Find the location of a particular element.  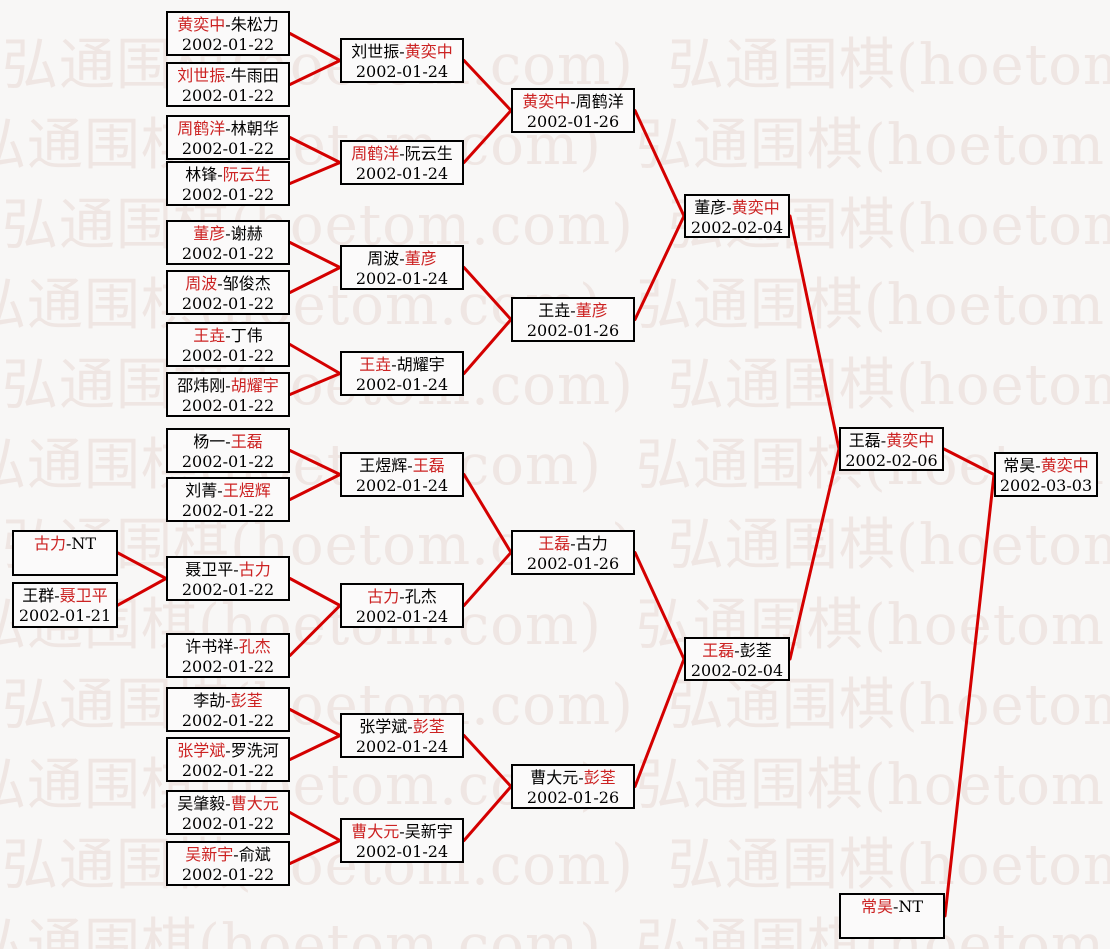

match-node-r1-13: 李劼-彭荃 2002-01-22 is located at coordinates (228, 709).